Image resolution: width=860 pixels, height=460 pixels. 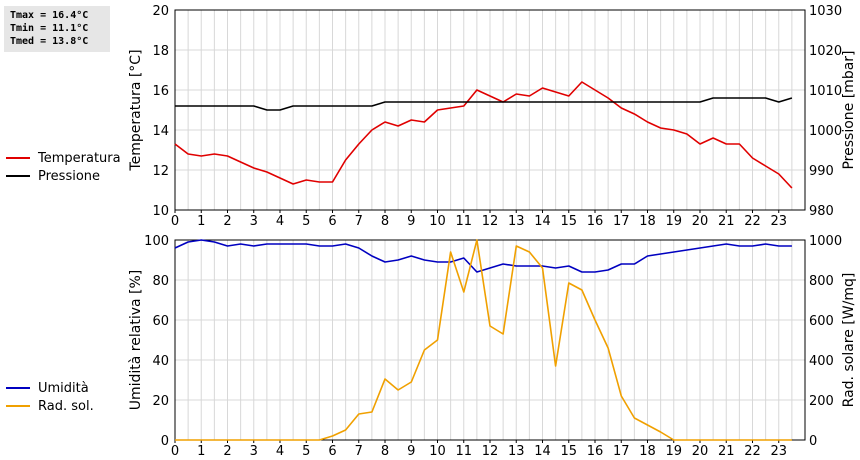 What do you see at coordinates (160, 51) in the screenshot?
I see `y-tick-label: 18` at bounding box center [160, 51].